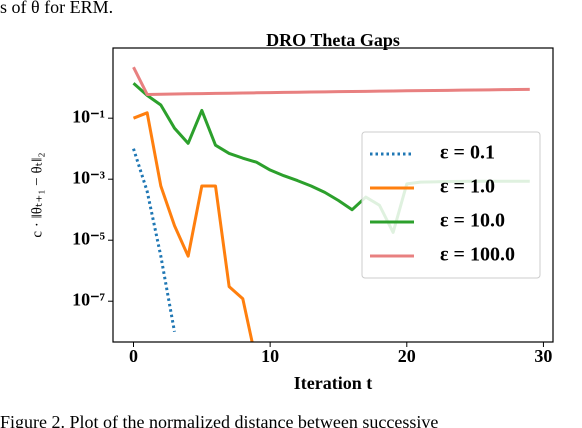  I want to click on y-tick-label: 10⁻⁵, so click(89, 238).